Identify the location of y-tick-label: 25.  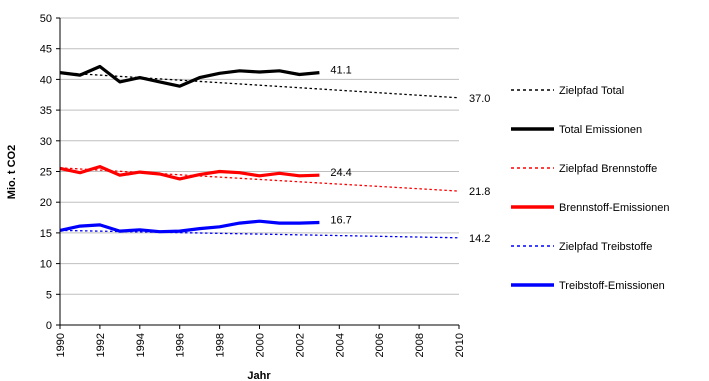
(46, 173).